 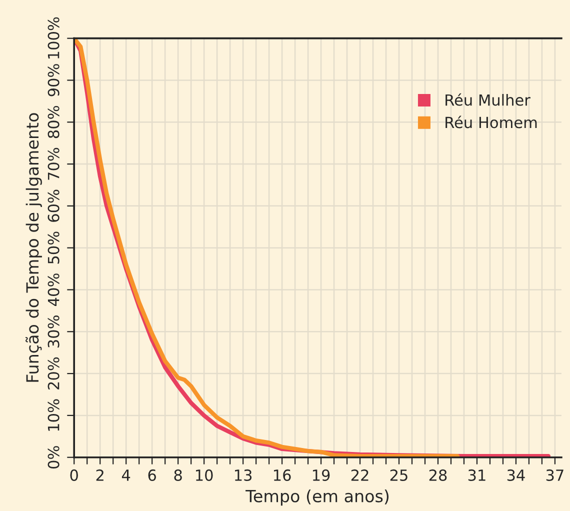 What do you see at coordinates (54, 290) in the screenshot?
I see `y-tick-label: 40%` at bounding box center [54, 290].